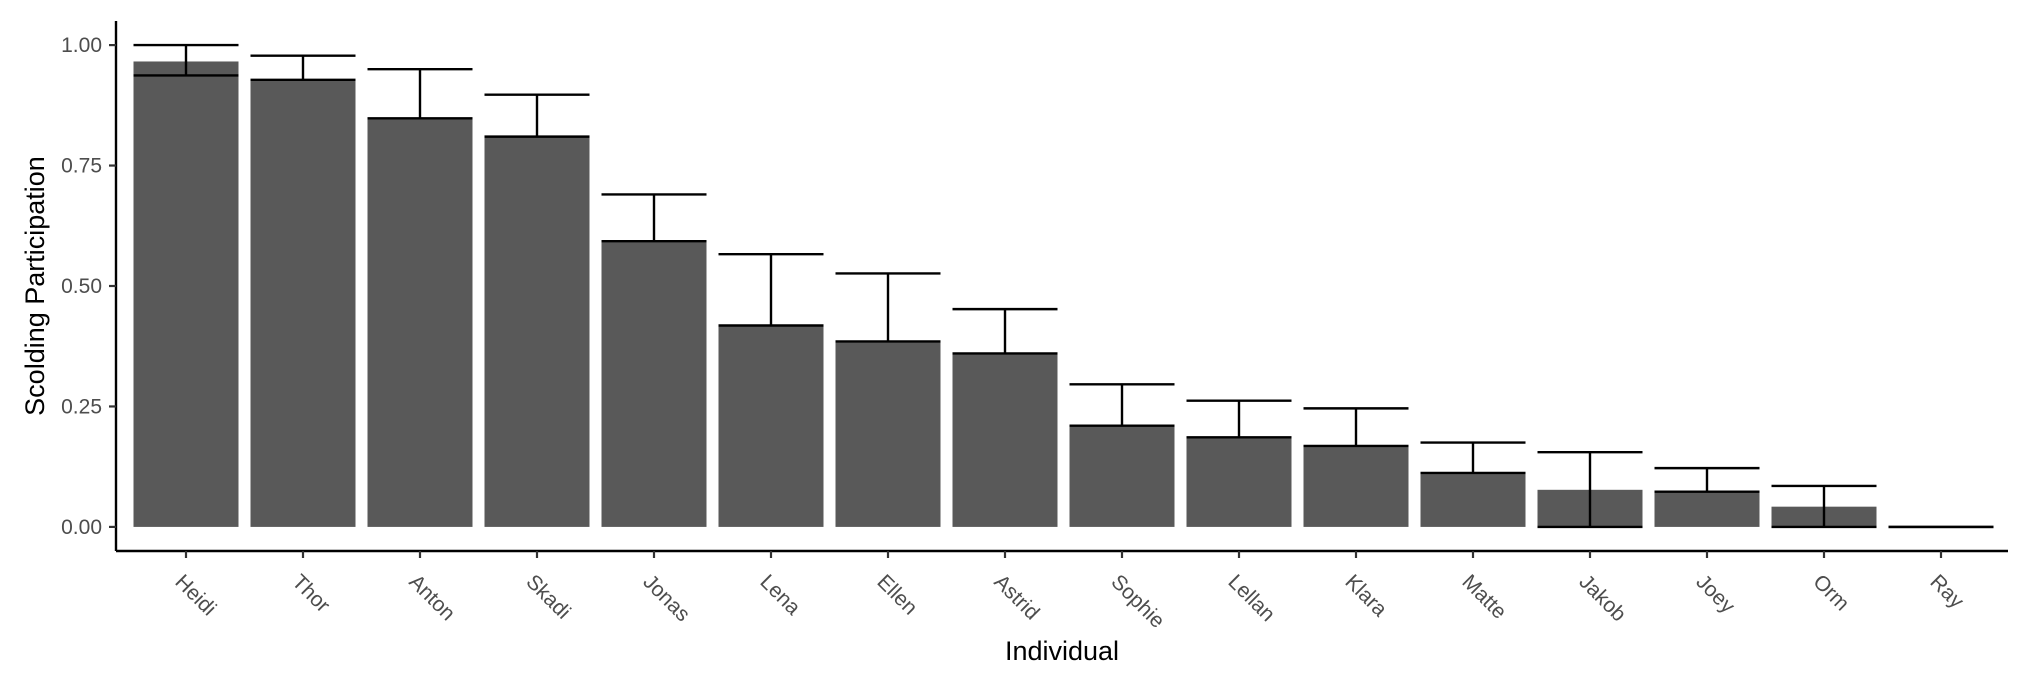 Image resolution: width=2032 pixels, height=683 pixels. What do you see at coordinates (1365, 595) in the screenshot?
I see `x-tick-label: Klara` at bounding box center [1365, 595].